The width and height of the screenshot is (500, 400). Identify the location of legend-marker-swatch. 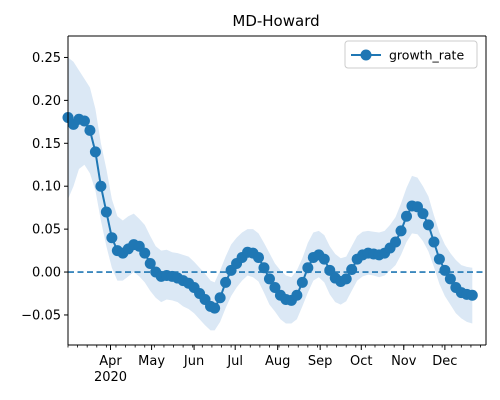
(366, 55).